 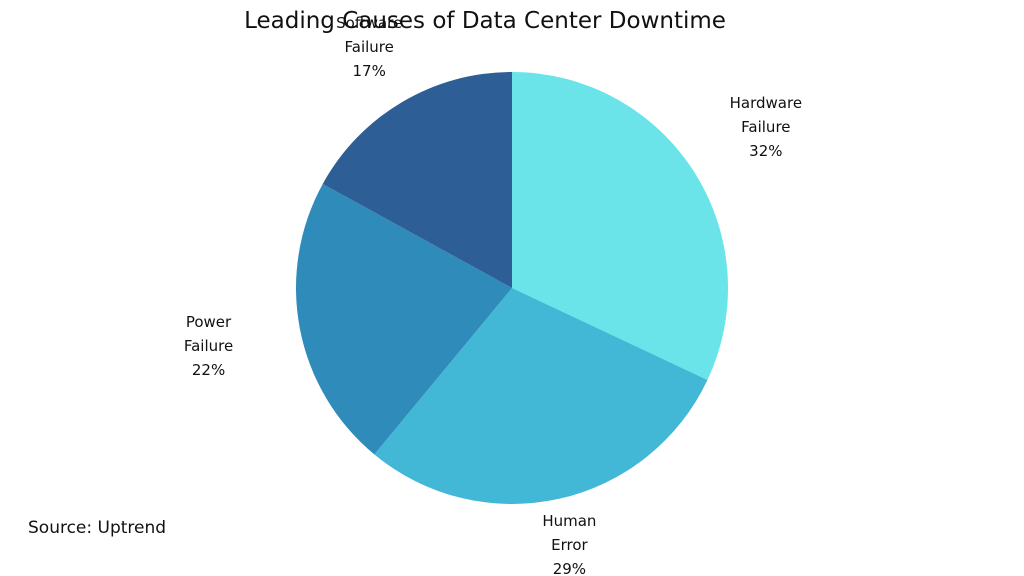 I want to click on slice-label: Human Error 29%, so click(x=569, y=542).